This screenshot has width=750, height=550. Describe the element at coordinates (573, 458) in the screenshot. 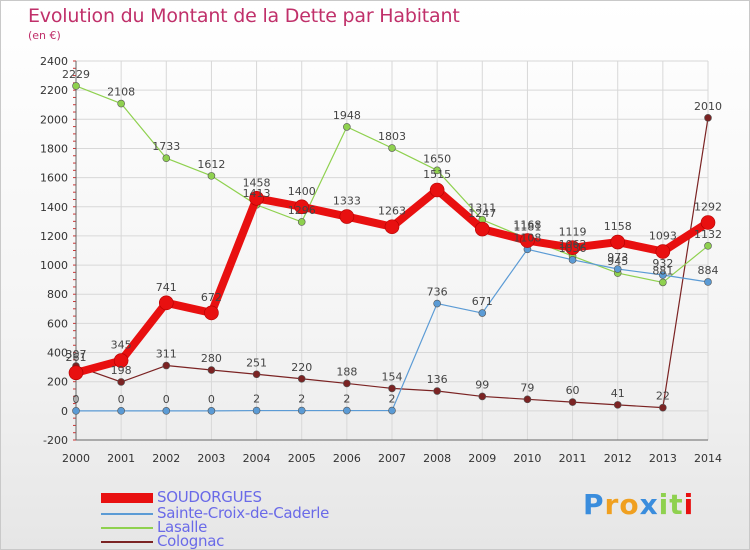

I see `x-tick-label: 2011` at that location.